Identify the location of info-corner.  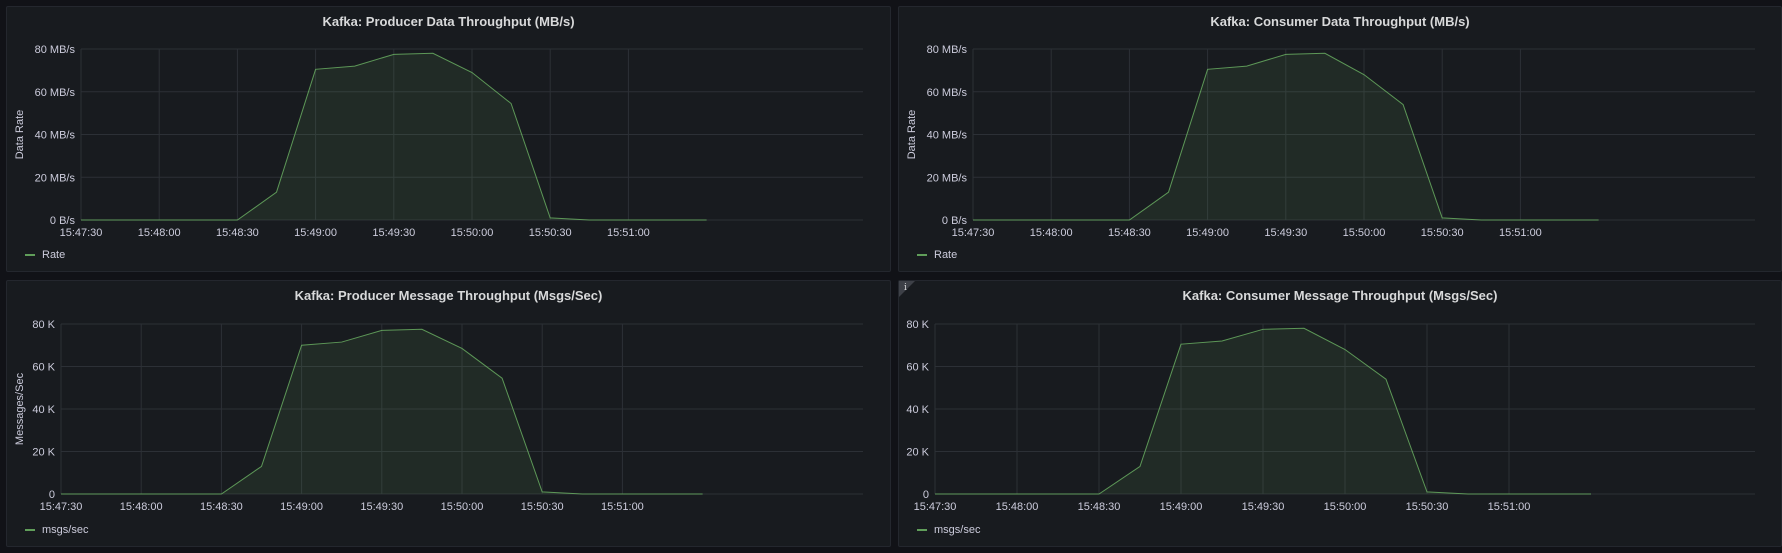
(907, 289).